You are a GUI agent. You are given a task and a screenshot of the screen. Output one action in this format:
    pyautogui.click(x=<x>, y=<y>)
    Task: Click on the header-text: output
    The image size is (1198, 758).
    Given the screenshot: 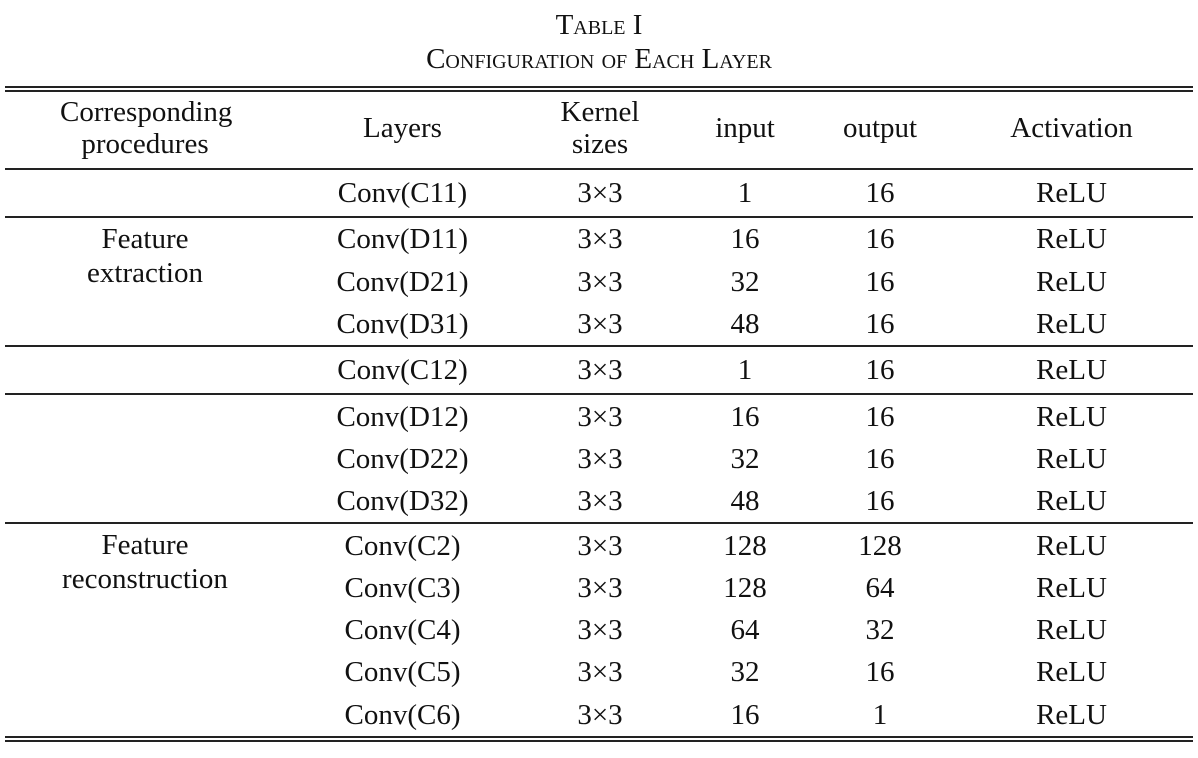 What is the action you would take?
    pyautogui.click(x=880, y=128)
    